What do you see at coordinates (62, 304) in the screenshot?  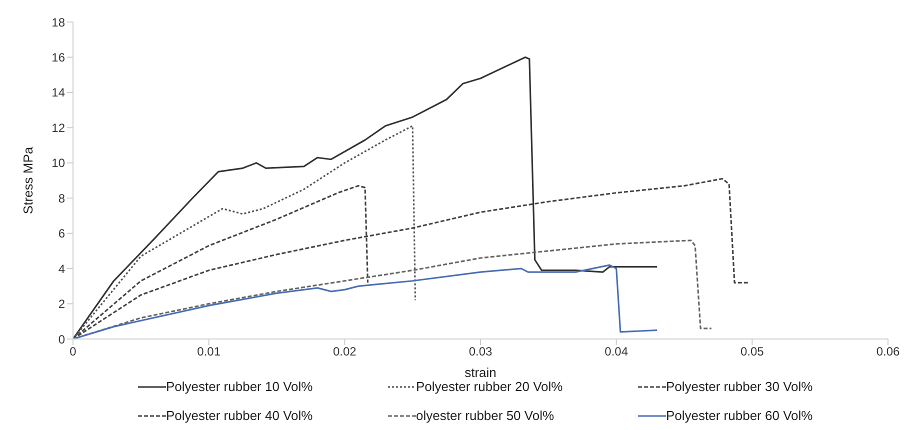 I see `y-tick-label: 2` at bounding box center [62, 304].